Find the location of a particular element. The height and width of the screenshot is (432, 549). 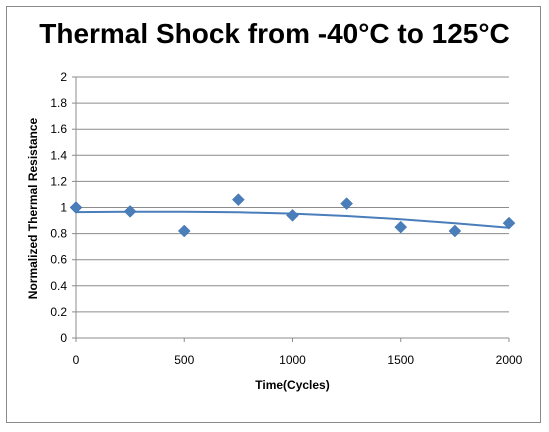

x-tick-label: 2000 is located at coordinates (509, 360).